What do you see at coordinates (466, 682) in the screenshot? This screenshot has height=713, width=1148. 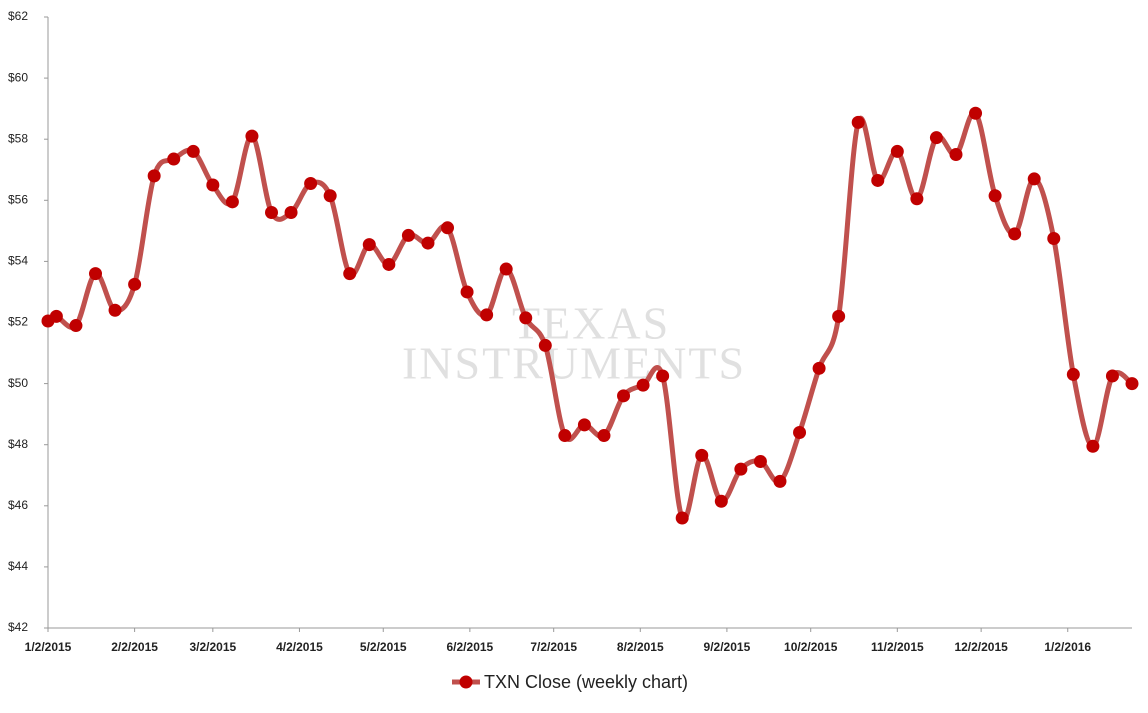 I see `legend-marker` at bounding box center [466, 682].